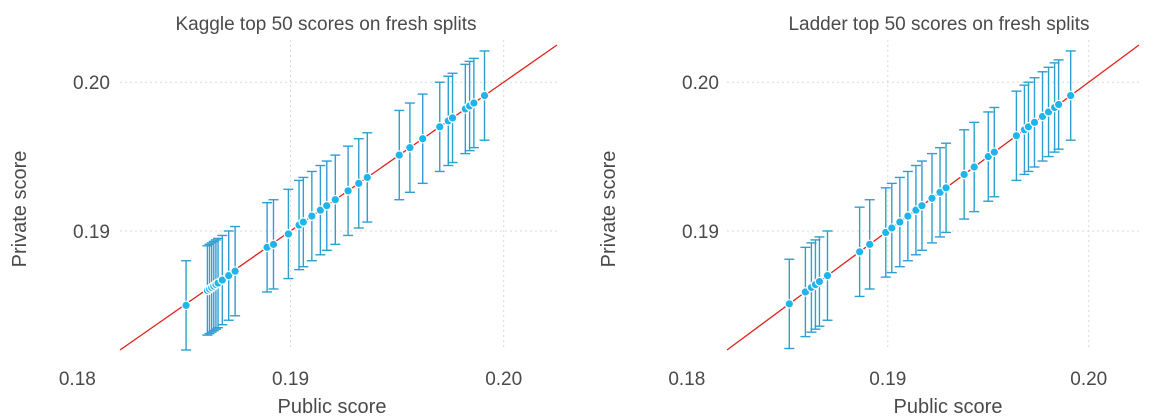  I want to click on chart-title: Kaggle top 50 scores on fresh splits, so click(325, 24).